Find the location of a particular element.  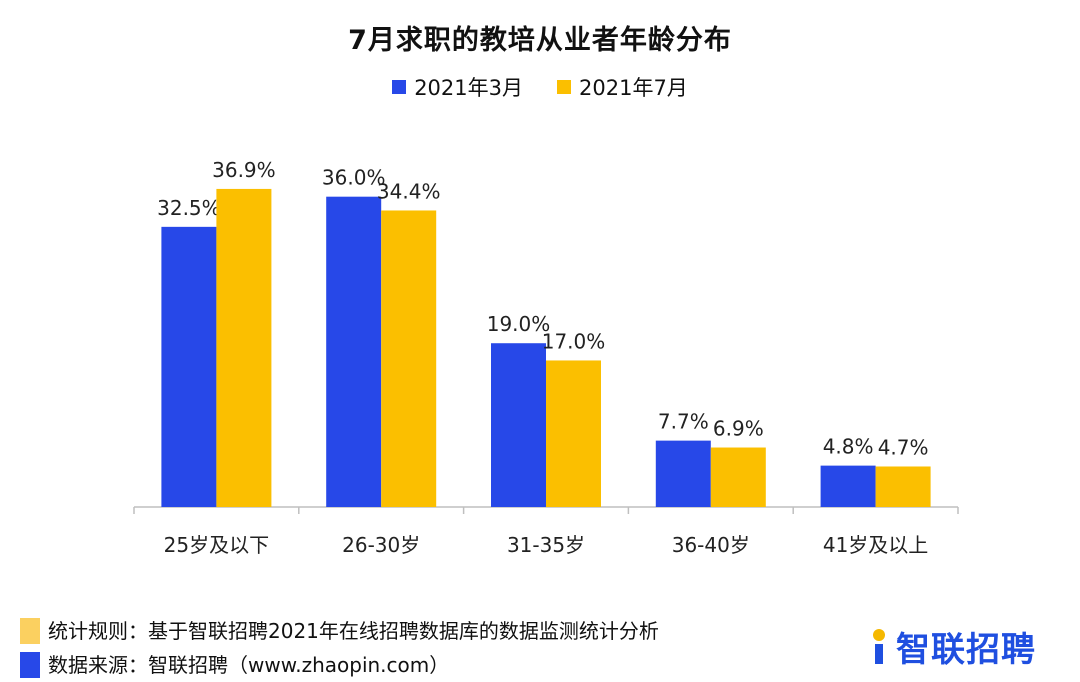

legend-item-series-1: 2021年3月 is located at coordinates (457, 87).